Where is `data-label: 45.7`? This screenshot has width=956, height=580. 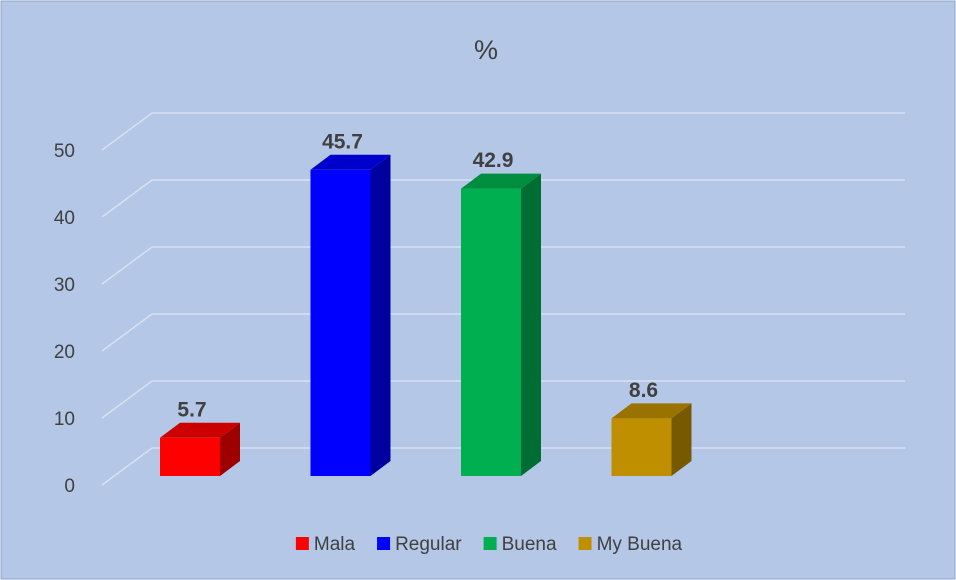 data-label: 45.7 is located at coordinates (342, 141).